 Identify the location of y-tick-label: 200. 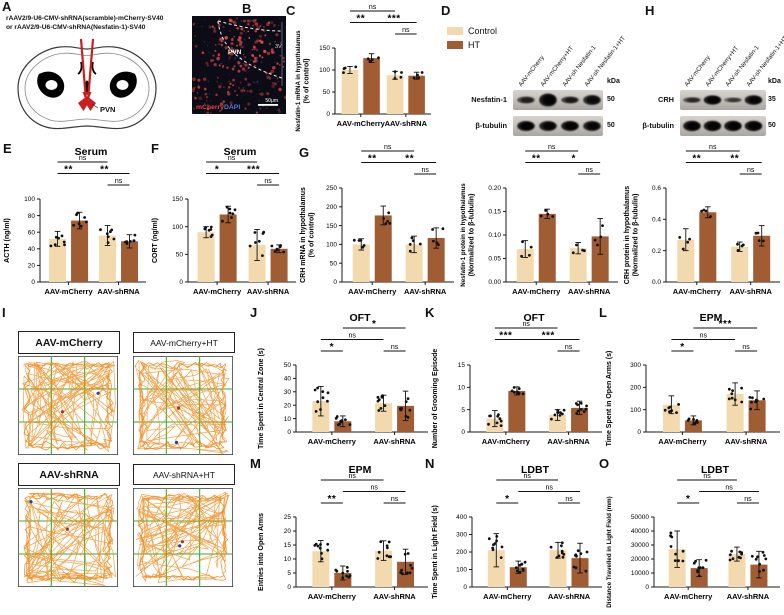
(635, 388).